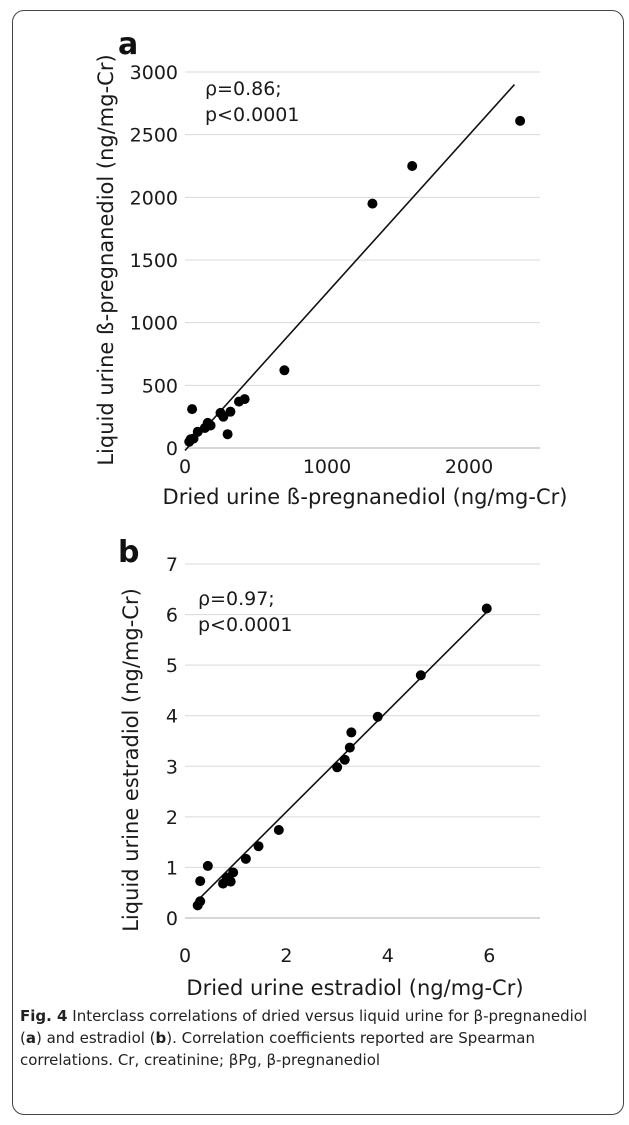  Describe the element at coordinates (327, 467) in the screenshot. I see `x-tick-label: 1000` at that location.